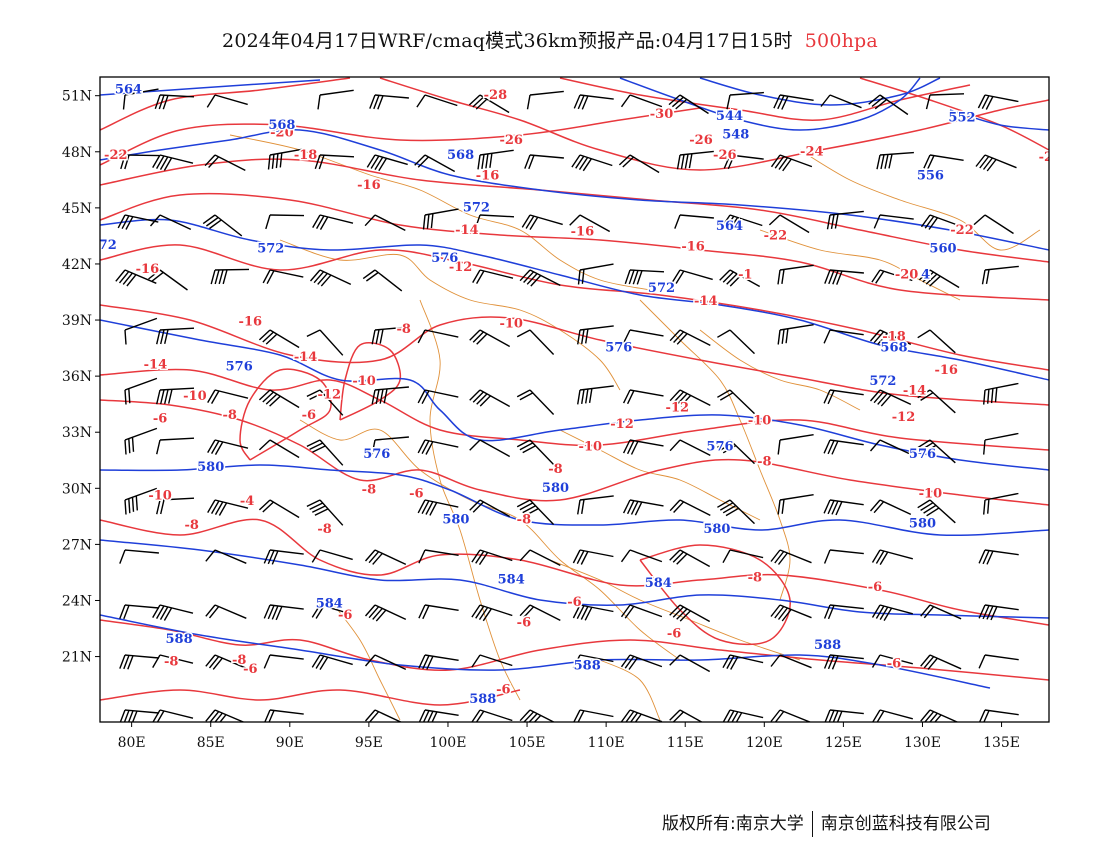 The width and height of the screenshot is (1100, 850). Describe the element at coordinates (776, 235) in the screenshot. I see `temperature-label: -22` at that location.